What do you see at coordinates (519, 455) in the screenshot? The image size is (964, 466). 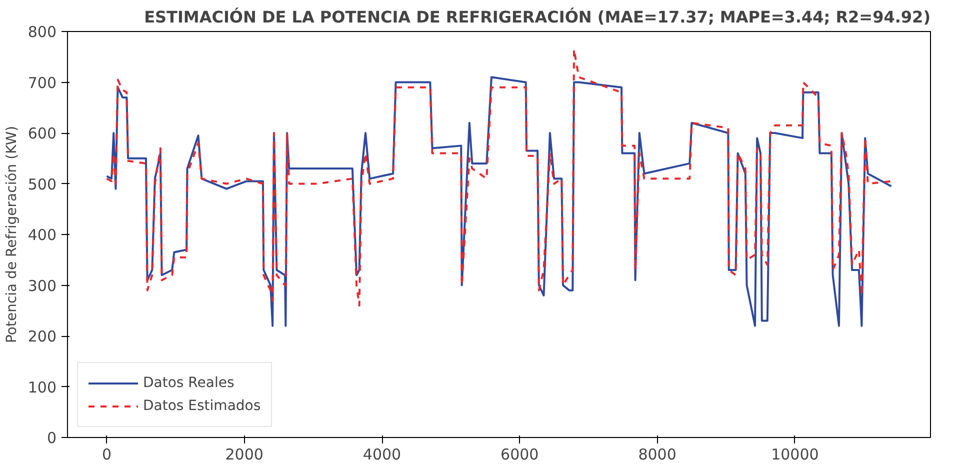 I see `x-tick-label: 6000` at bounding box center [519, 455].